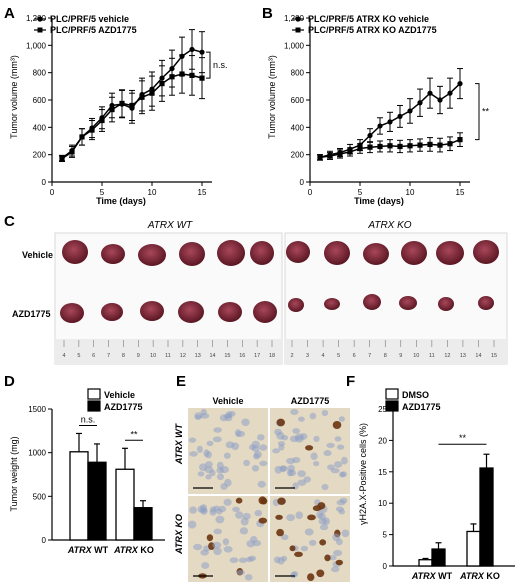  I want to click on panel-f-ytick-label: 20, so click(382, 440).